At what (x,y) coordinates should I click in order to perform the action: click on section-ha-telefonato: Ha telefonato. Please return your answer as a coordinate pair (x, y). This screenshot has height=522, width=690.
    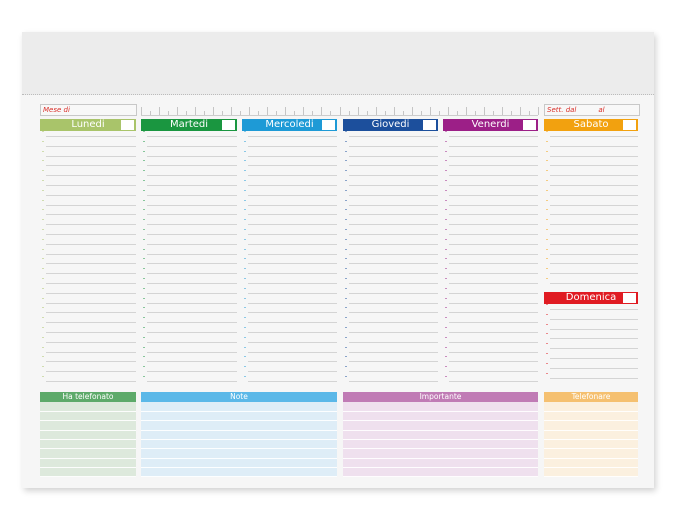
    Looking at the image, I should click on (88, 435).